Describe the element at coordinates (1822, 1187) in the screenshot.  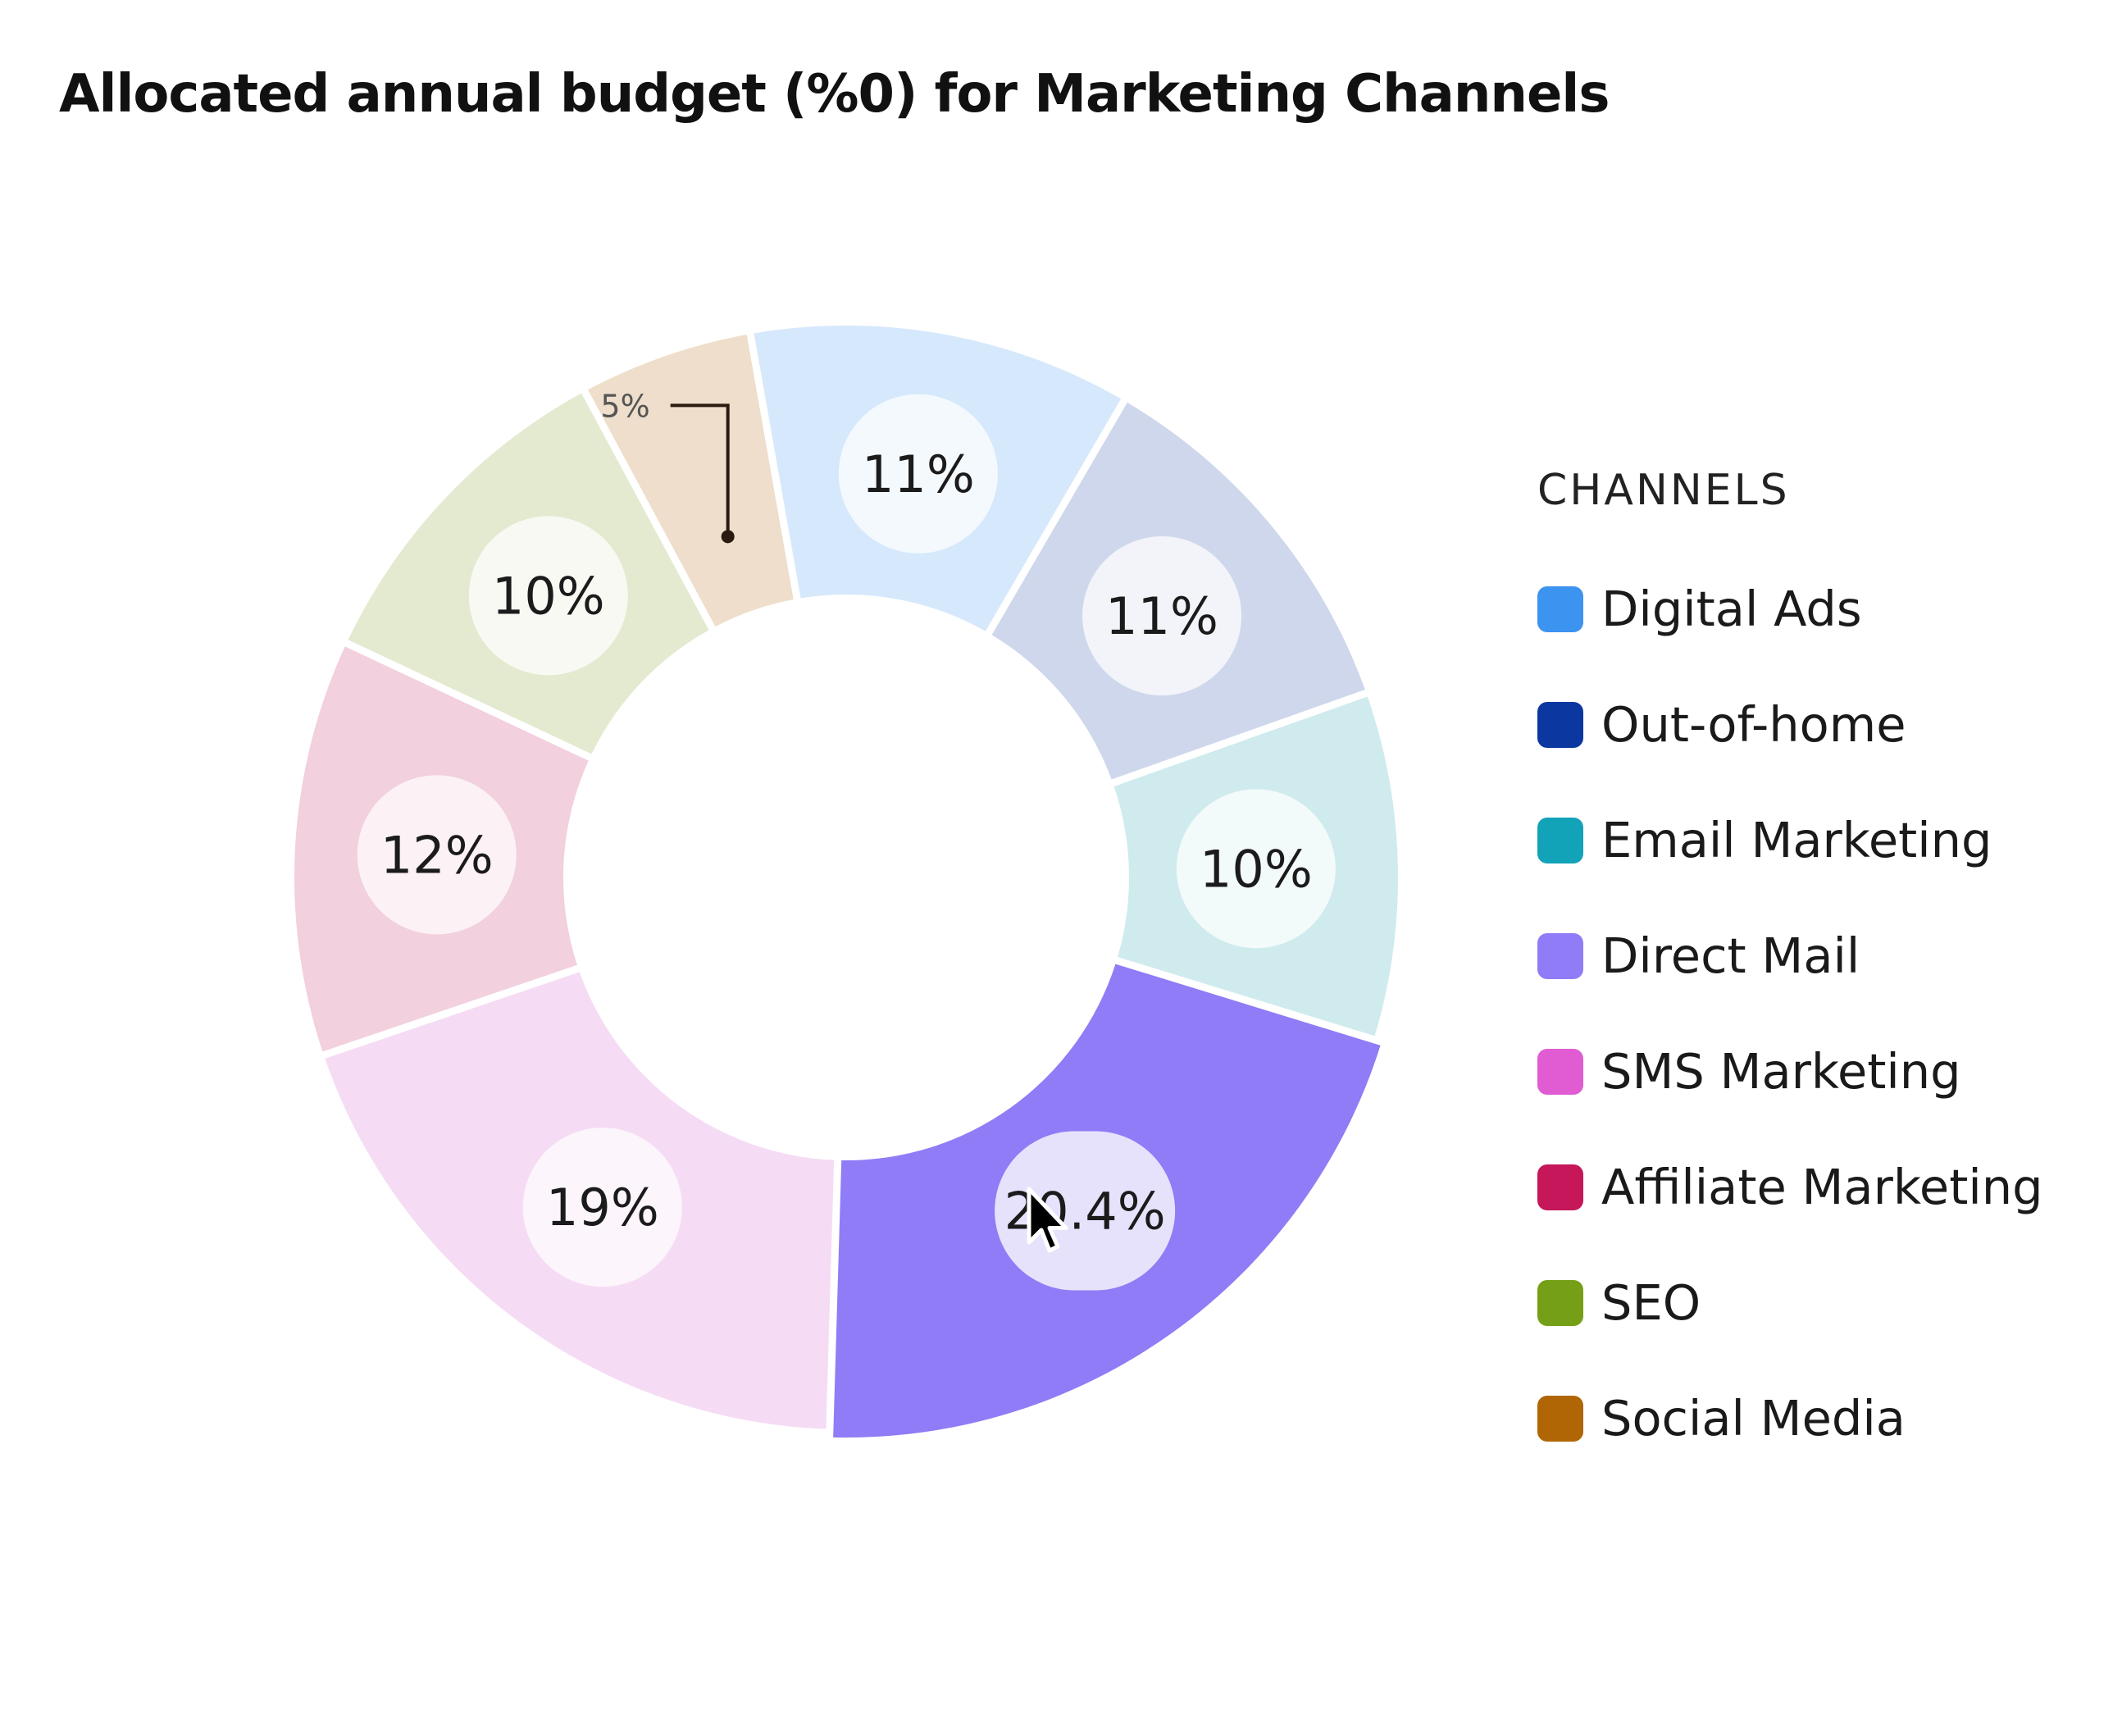
I see `legend-label: Affiliate Marketing` at that location.